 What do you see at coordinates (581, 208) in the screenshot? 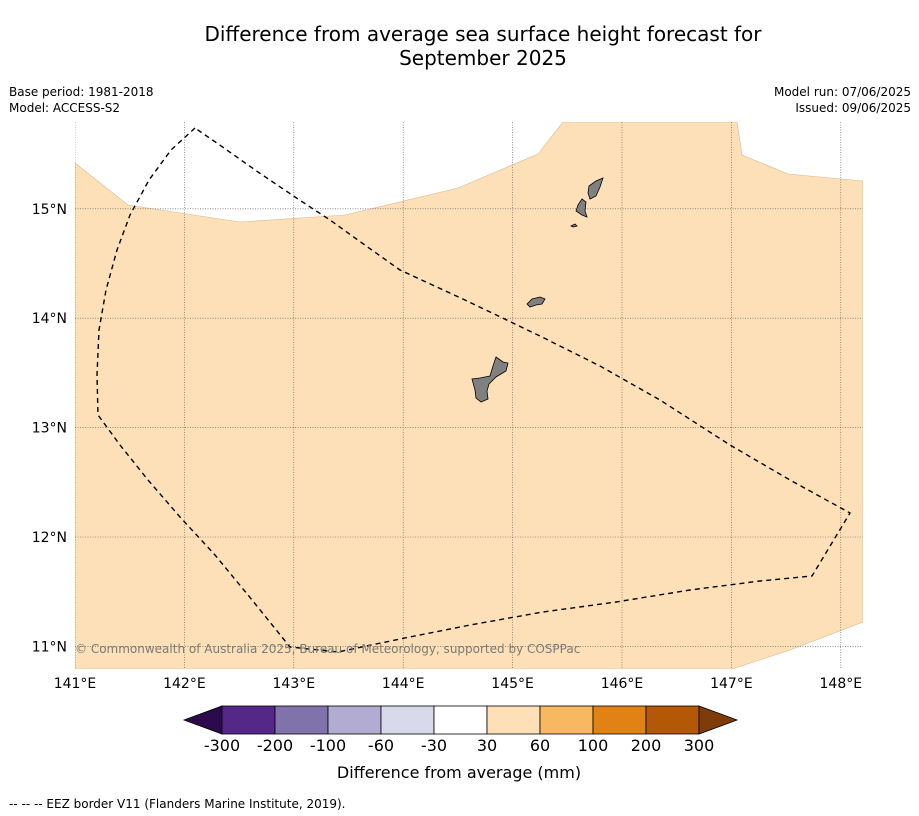
I see `tinian-island` at bounding box center [581, 208].